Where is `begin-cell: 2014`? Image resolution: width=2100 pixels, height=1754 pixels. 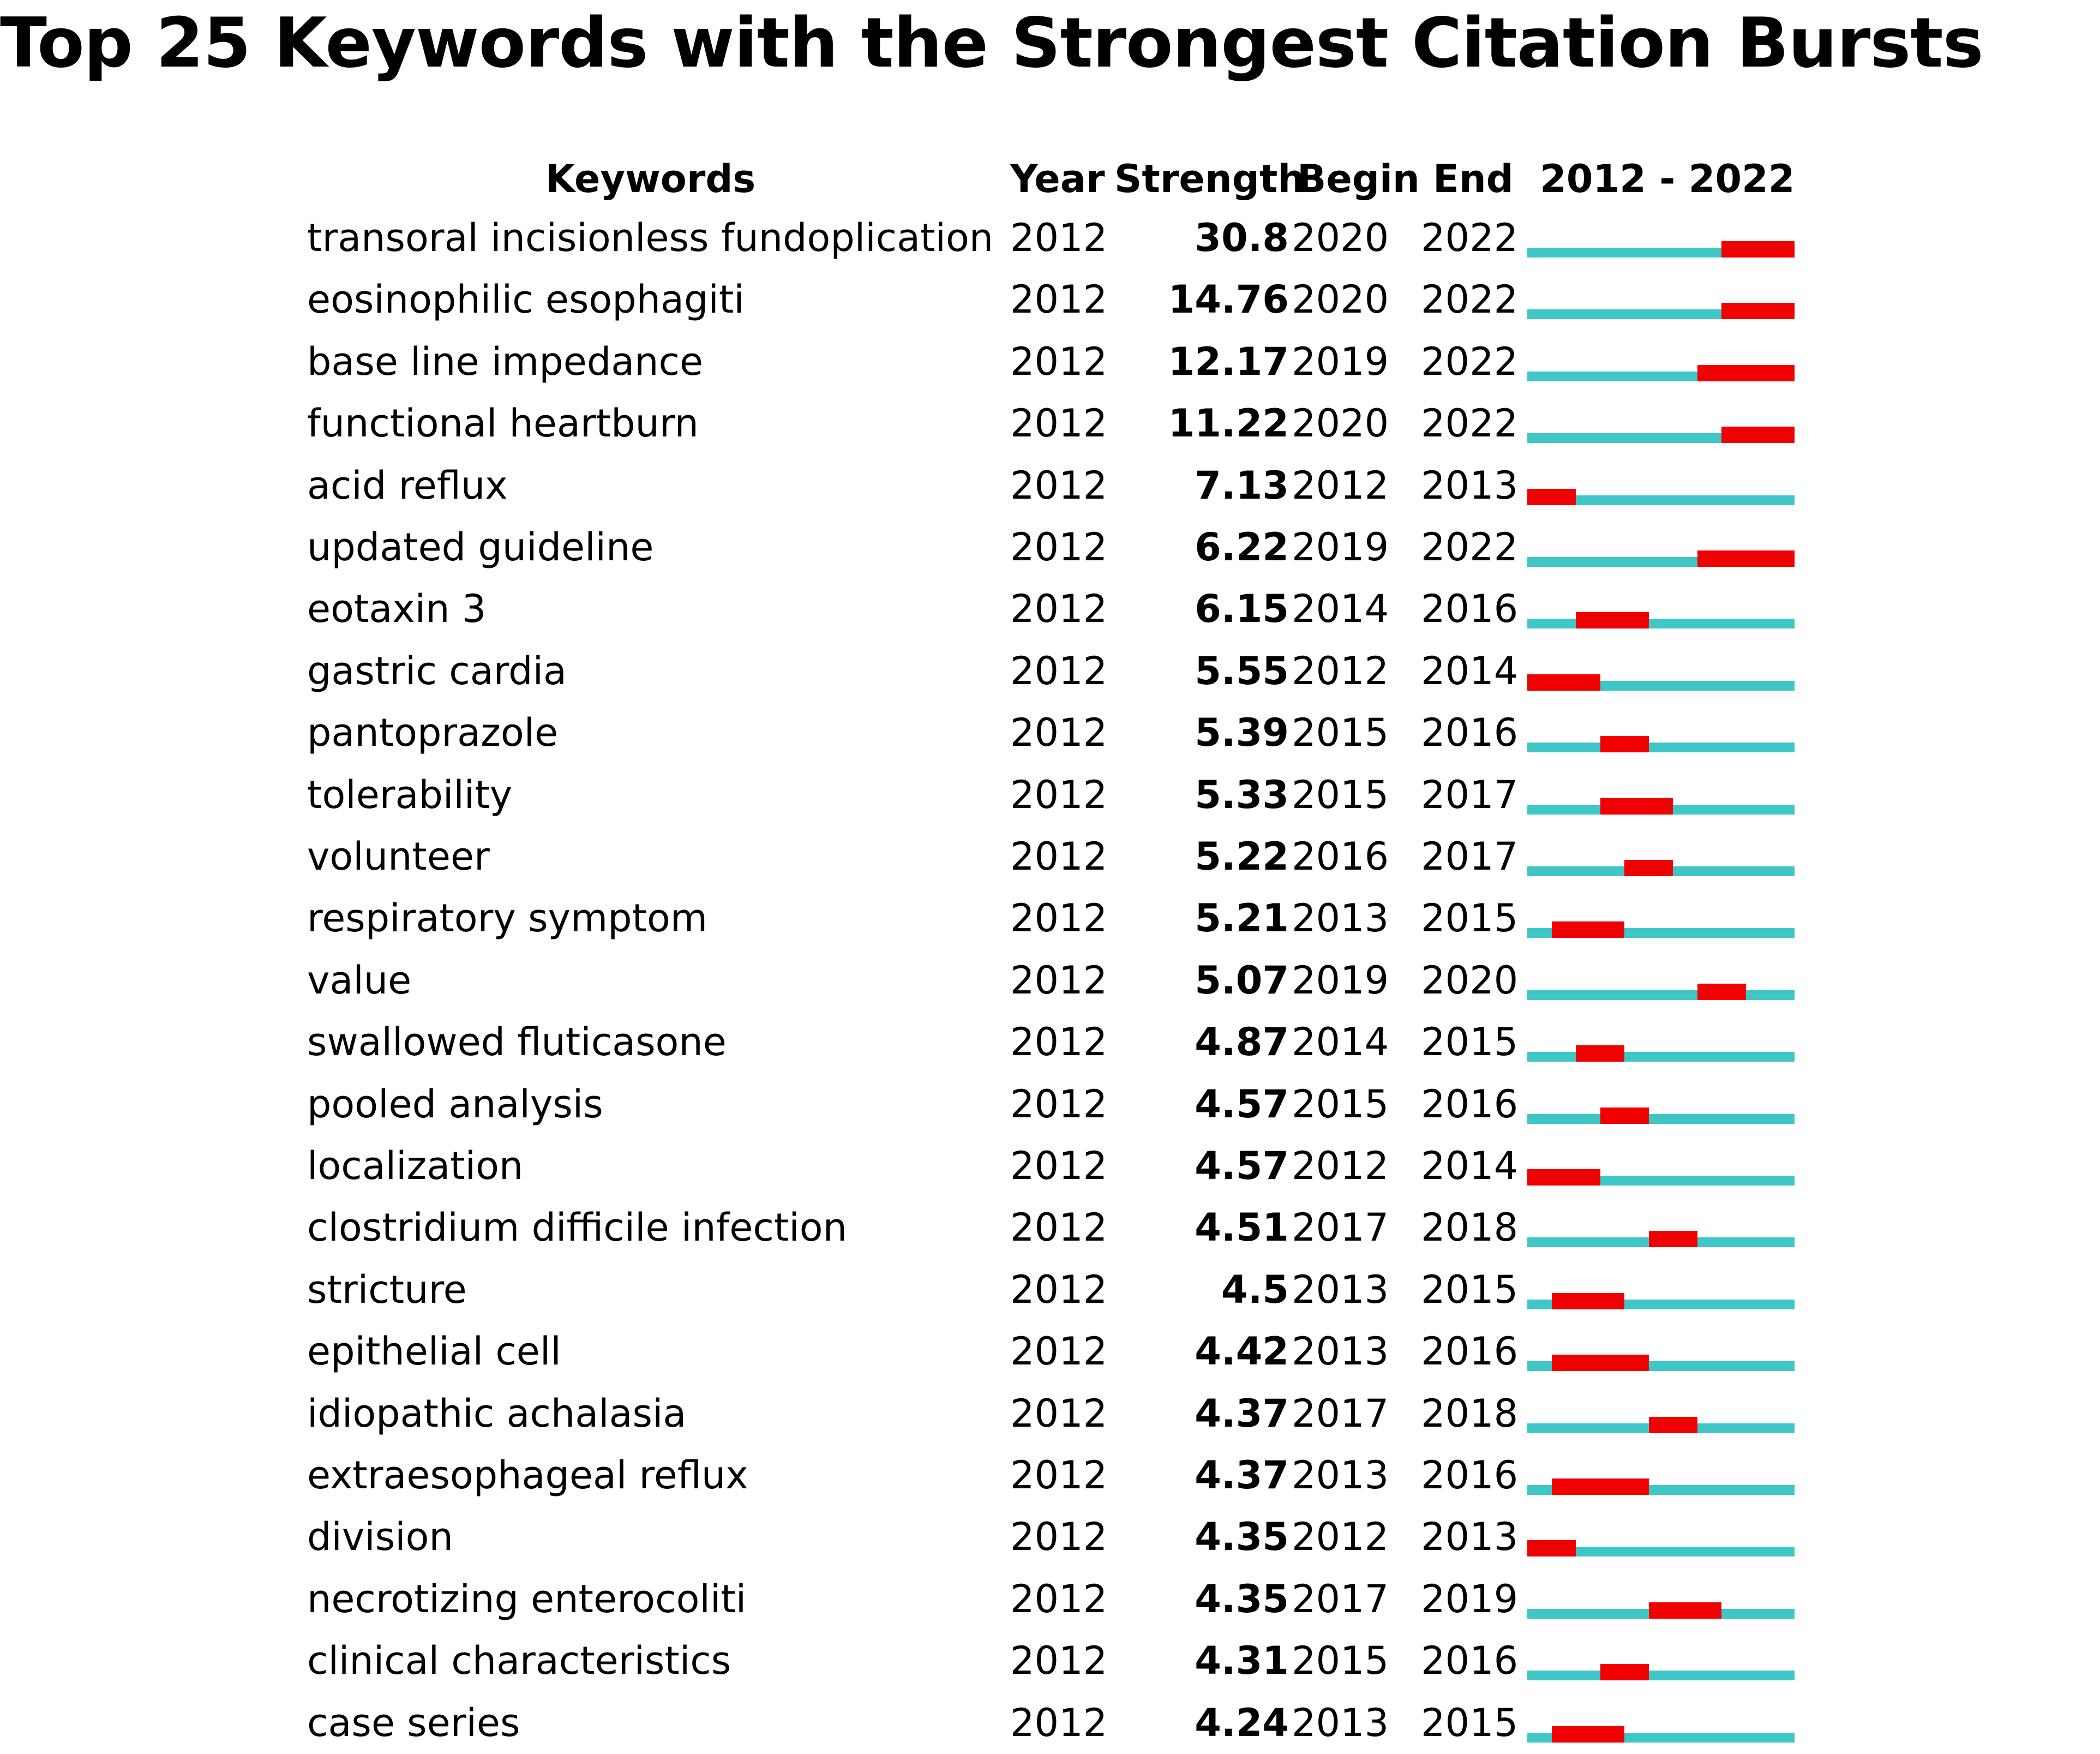
begin-cell: 2014 is located at coordinates (1340, 1042).